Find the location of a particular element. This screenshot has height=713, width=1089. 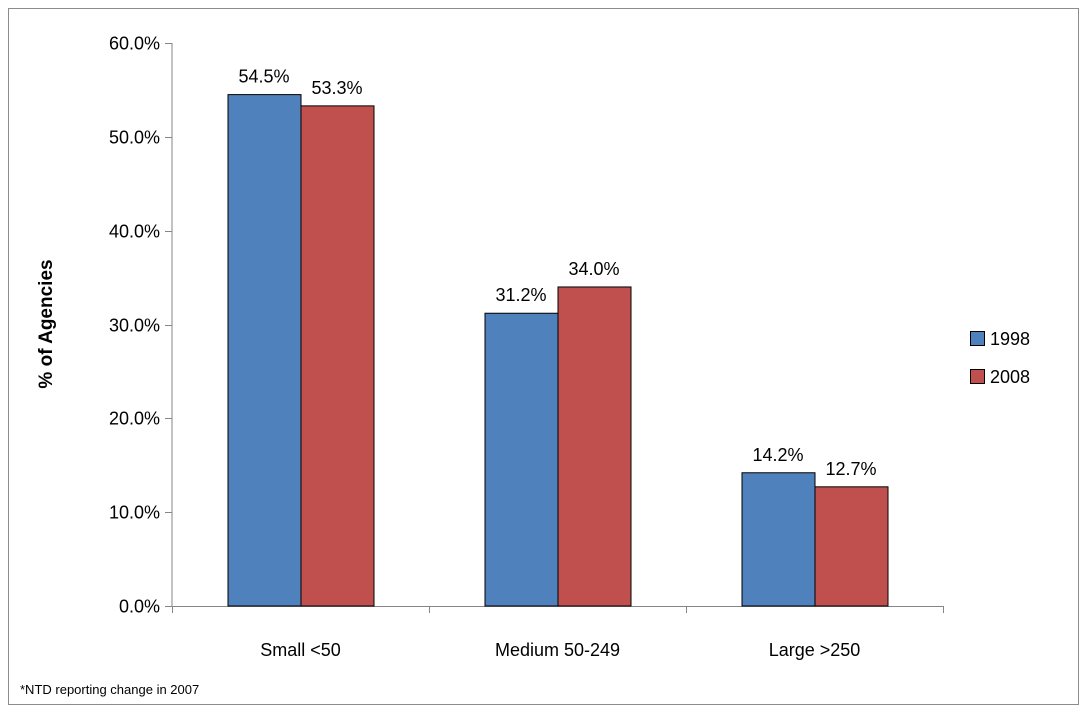

data-label: 14.2% is located at coordinates (777, 455).